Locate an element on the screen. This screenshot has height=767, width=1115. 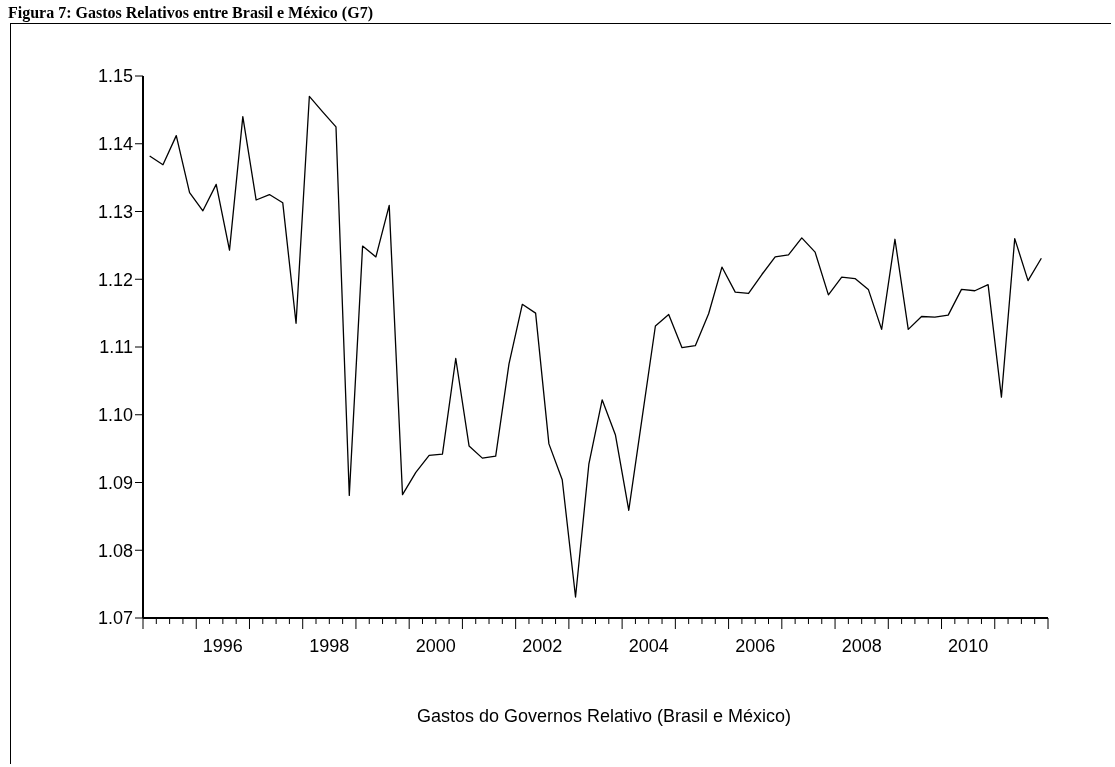
y-tick-label: 1.14 is located at coordinates (115, 144).